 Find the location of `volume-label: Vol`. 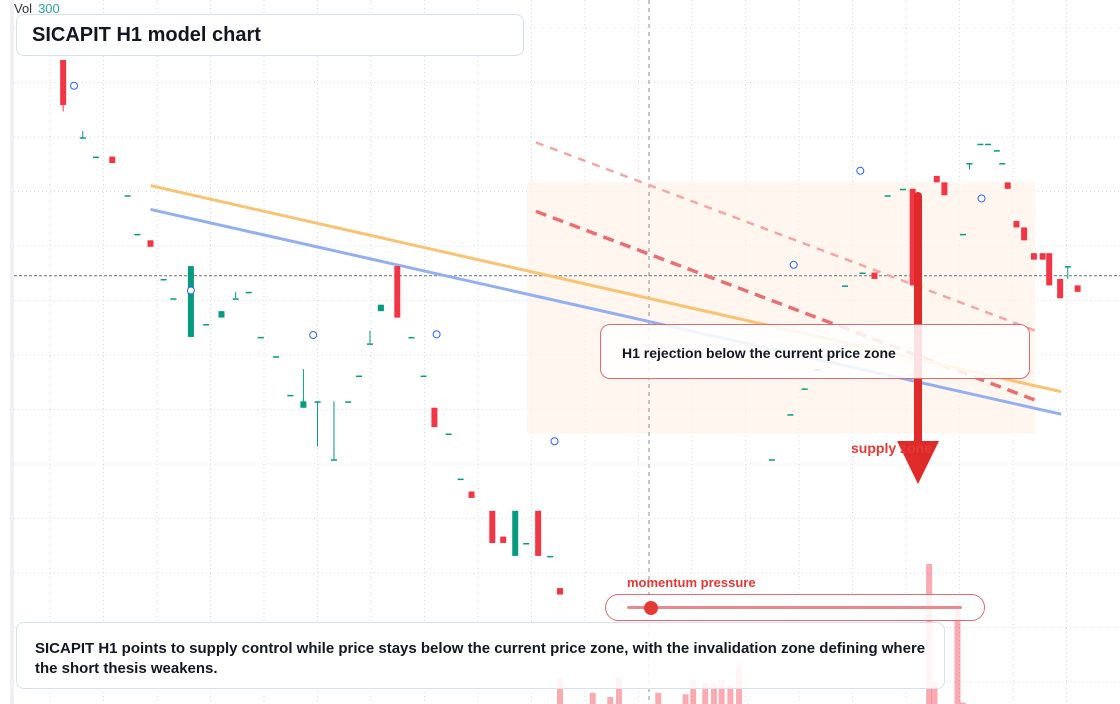

volume-label: Vol is located at coordinates (23, 8).